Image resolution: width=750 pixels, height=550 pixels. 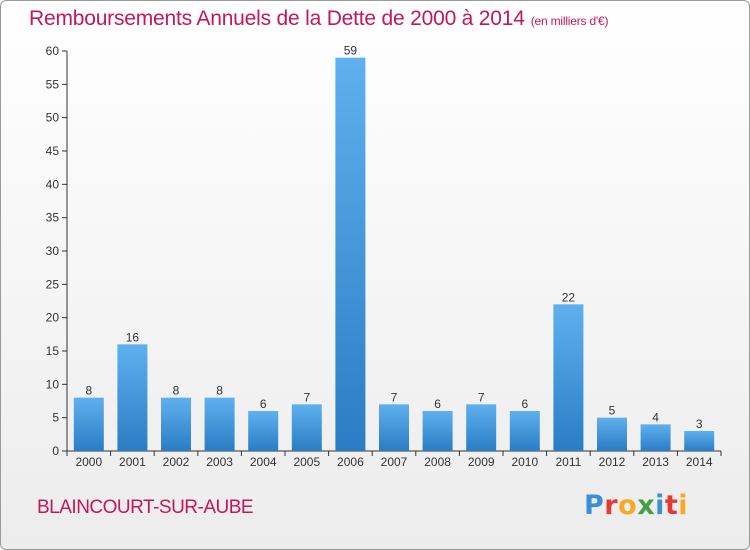 I want to click on logo-letter: P, so click(x=594, y=505).